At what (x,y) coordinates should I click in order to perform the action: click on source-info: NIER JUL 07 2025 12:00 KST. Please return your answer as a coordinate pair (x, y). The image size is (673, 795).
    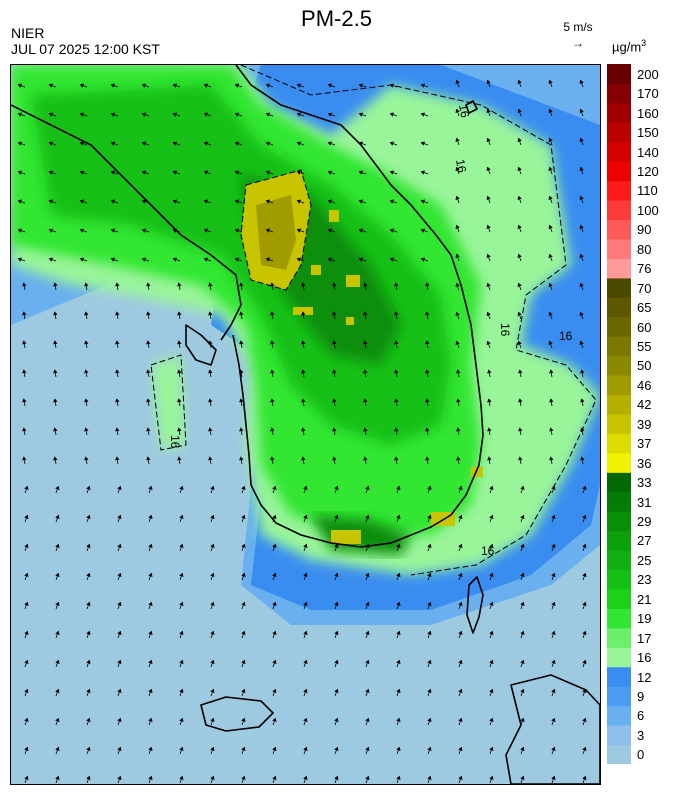
    Looking at the image, I should click on (85, 41).